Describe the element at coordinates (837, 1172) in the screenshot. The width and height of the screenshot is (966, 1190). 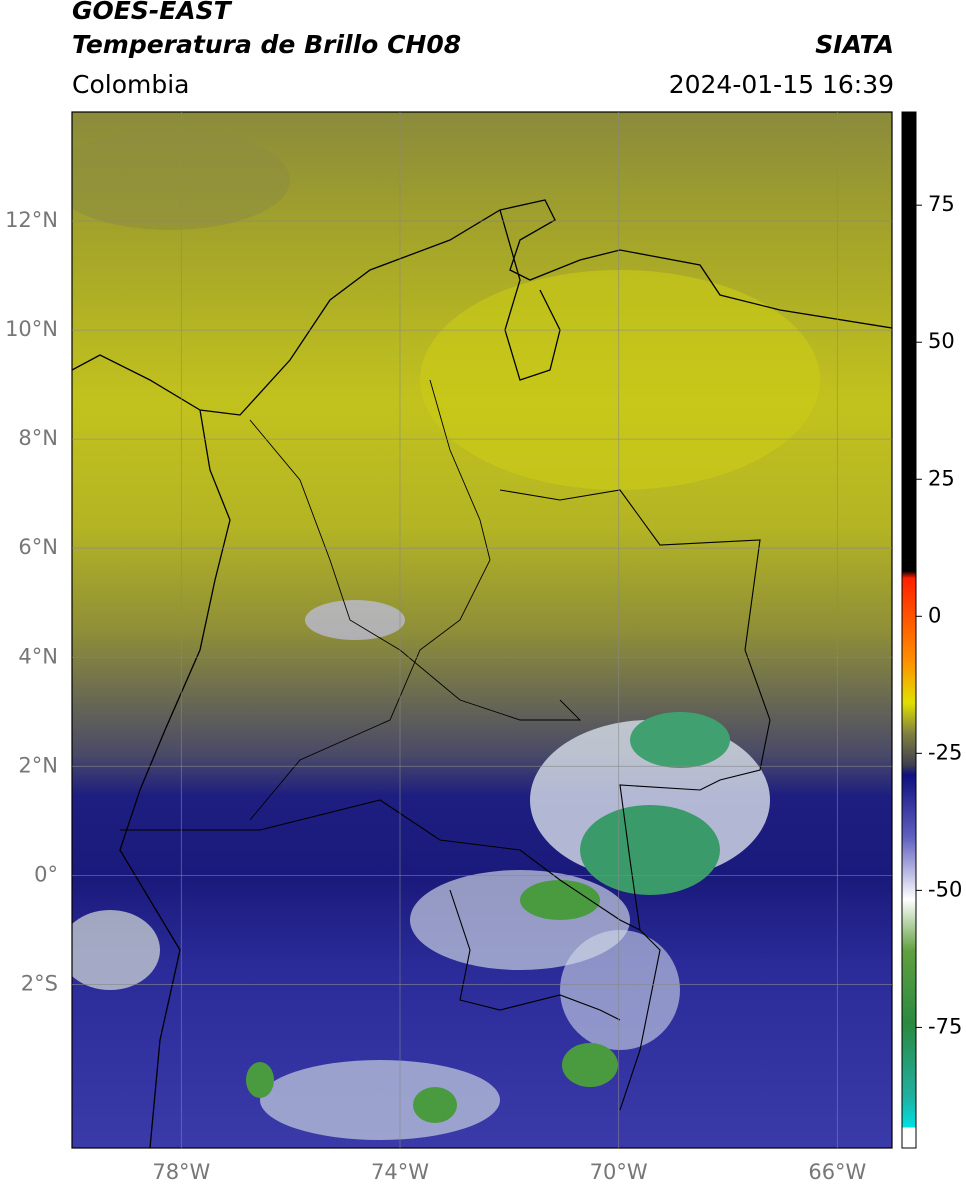
I see `lon-tick-label: 66°W` at that location.